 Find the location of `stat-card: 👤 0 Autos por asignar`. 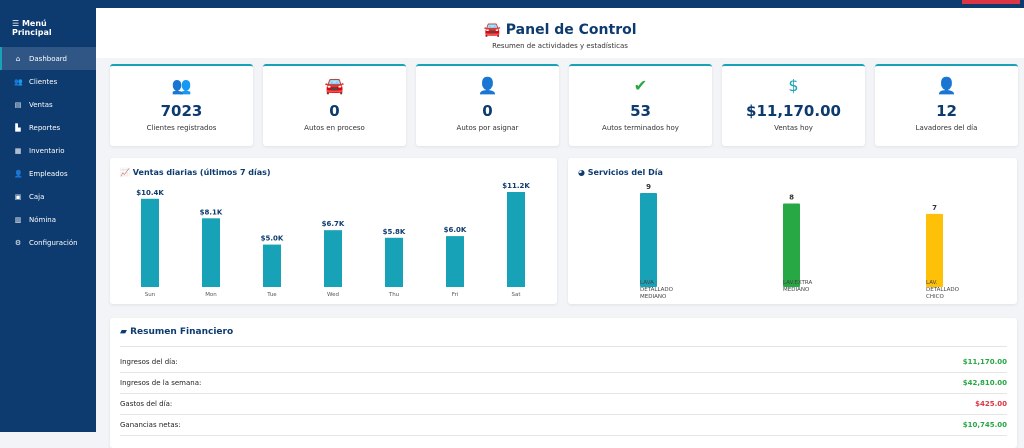

stat-card: 👤 0 Autos por asignar is located at coordinates (487, 105).